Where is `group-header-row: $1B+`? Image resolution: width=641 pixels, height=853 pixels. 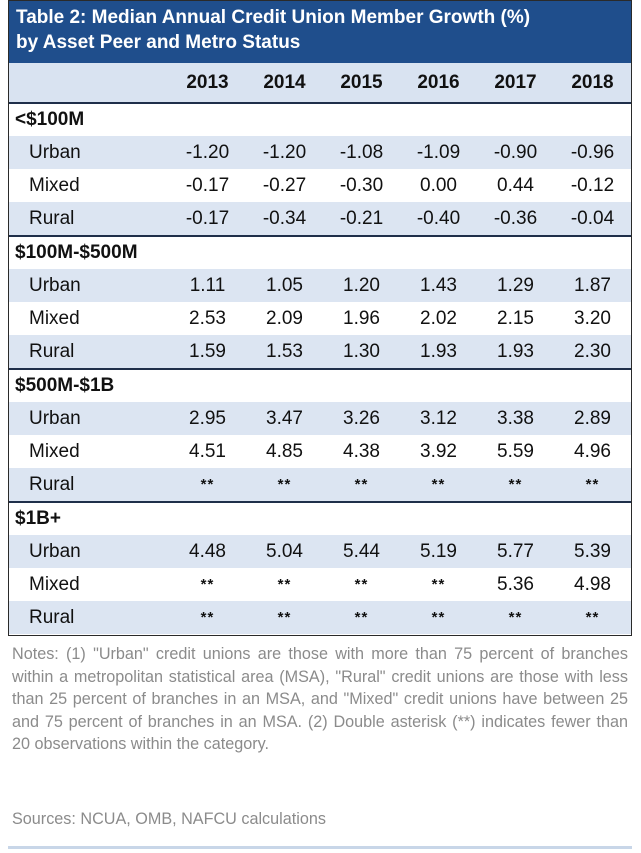 group-header-row: $1B+ is located at coordinates (320, 519).